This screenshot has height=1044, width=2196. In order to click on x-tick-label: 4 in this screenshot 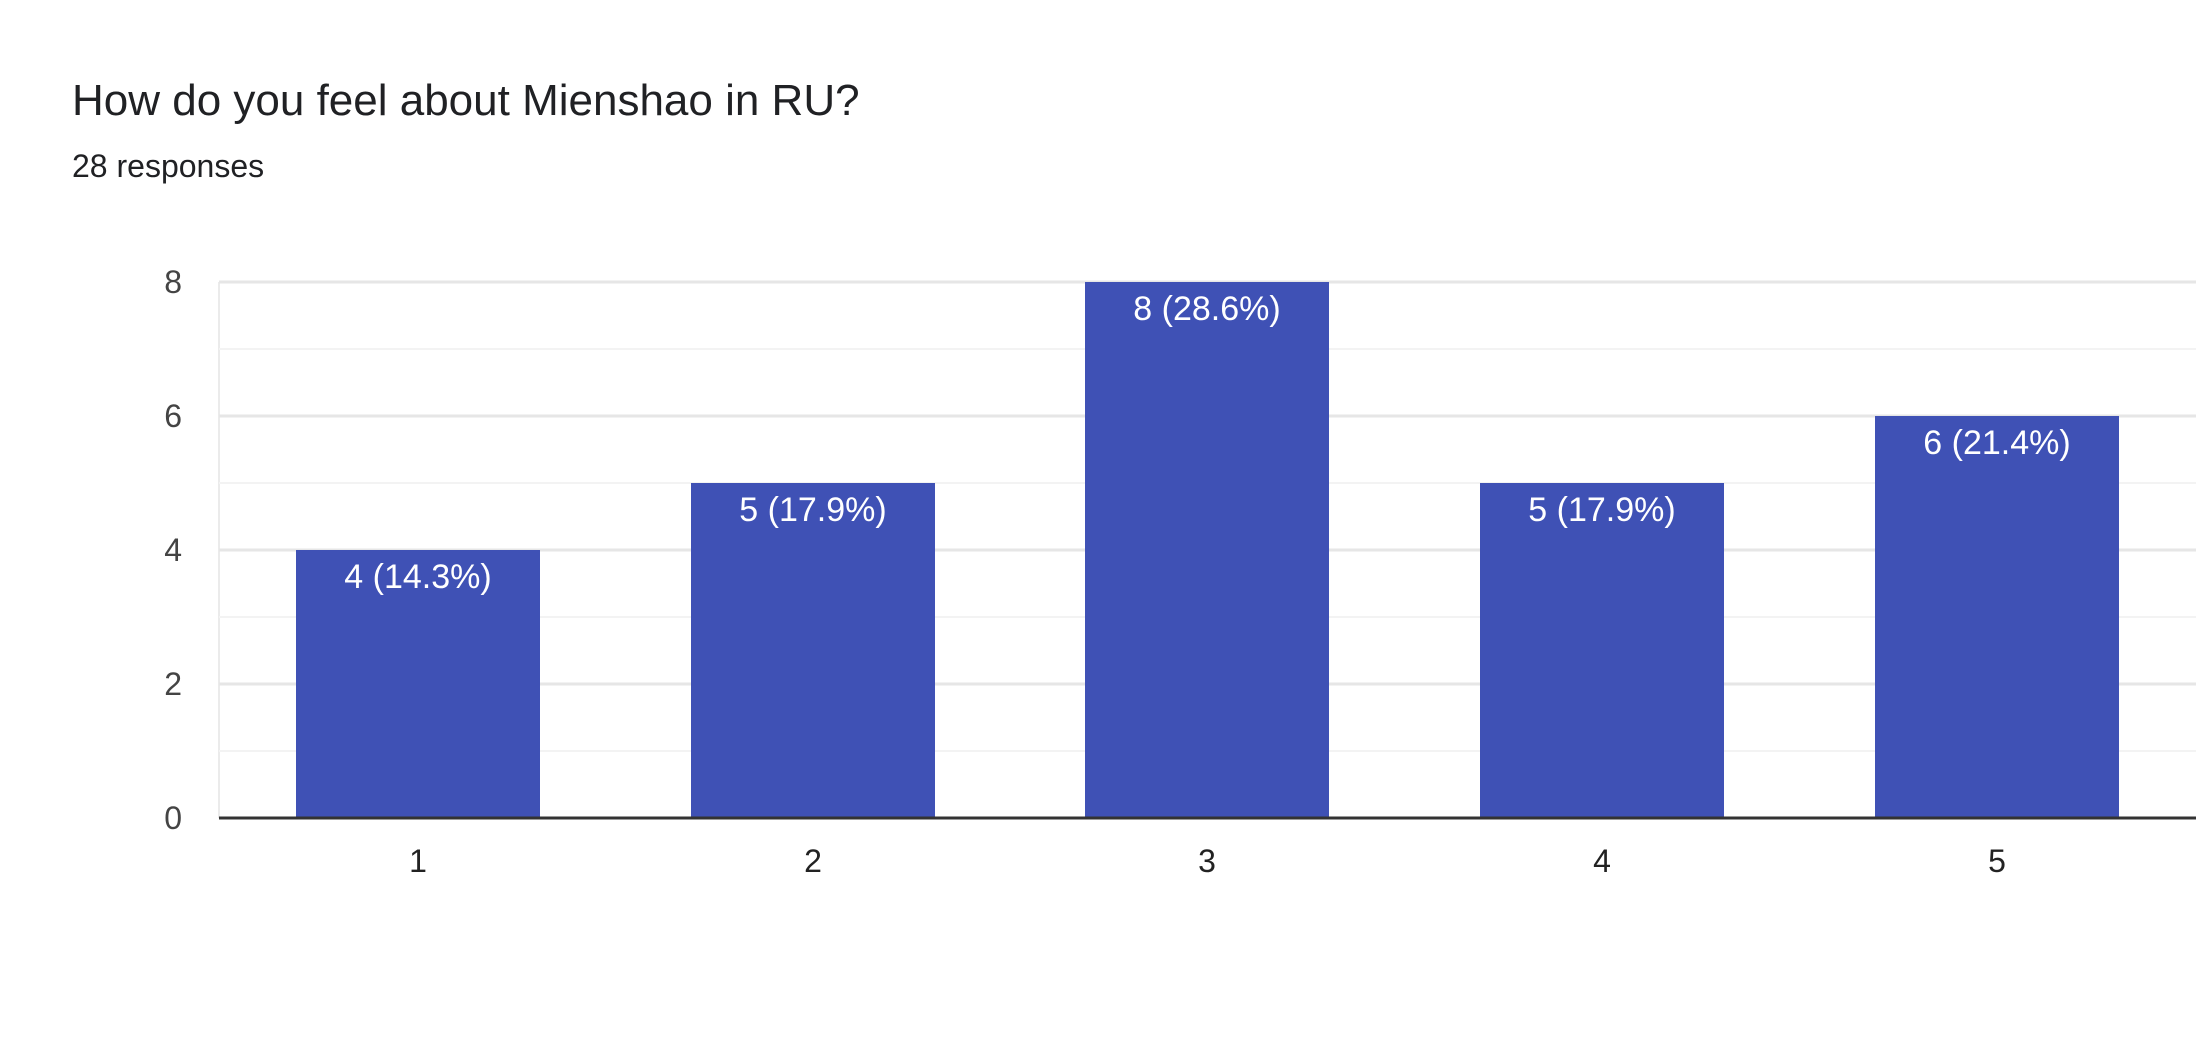, I will do `click(1602, 861)`.